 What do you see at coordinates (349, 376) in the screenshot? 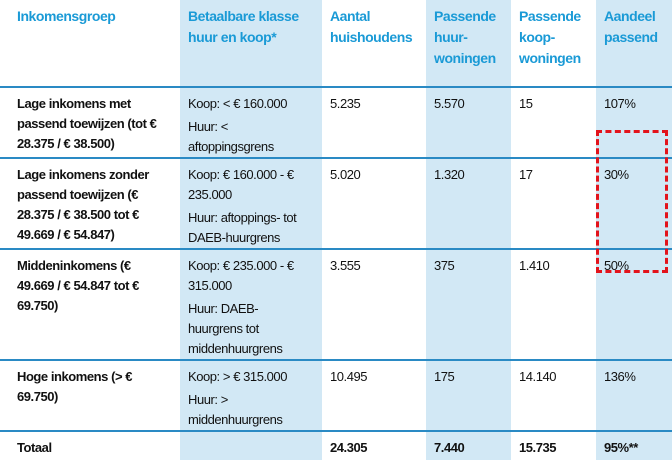
I see `households: 10.495` at bounding box center [349, 376].